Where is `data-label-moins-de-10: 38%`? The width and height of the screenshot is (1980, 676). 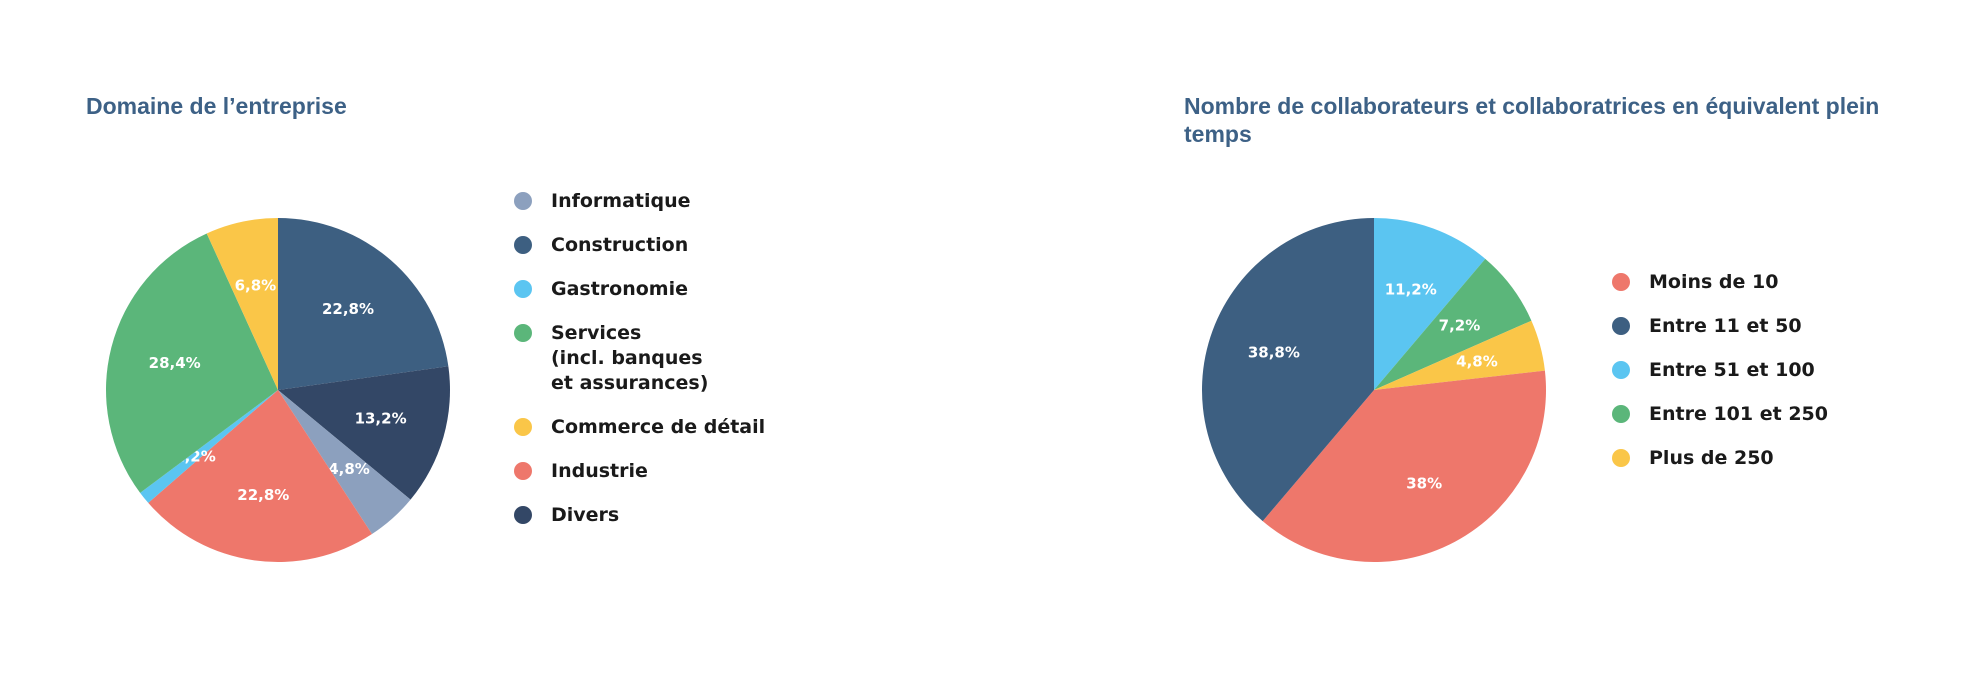 data-label-moins-de-10: 38% is located at coordinates (1424, 484).